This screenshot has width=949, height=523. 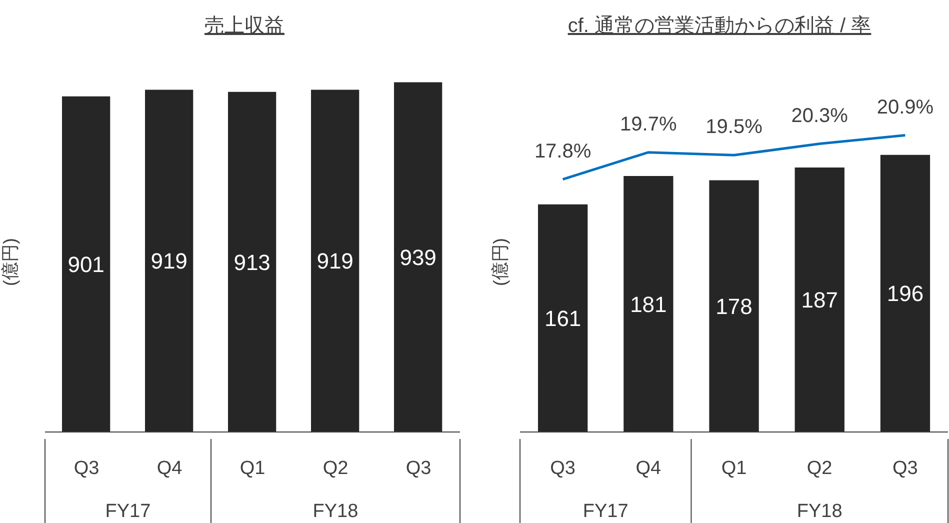 I want to click on chart-title: cf. 通常の営業活動からの利益 / 率, so click(x=719, y=26).